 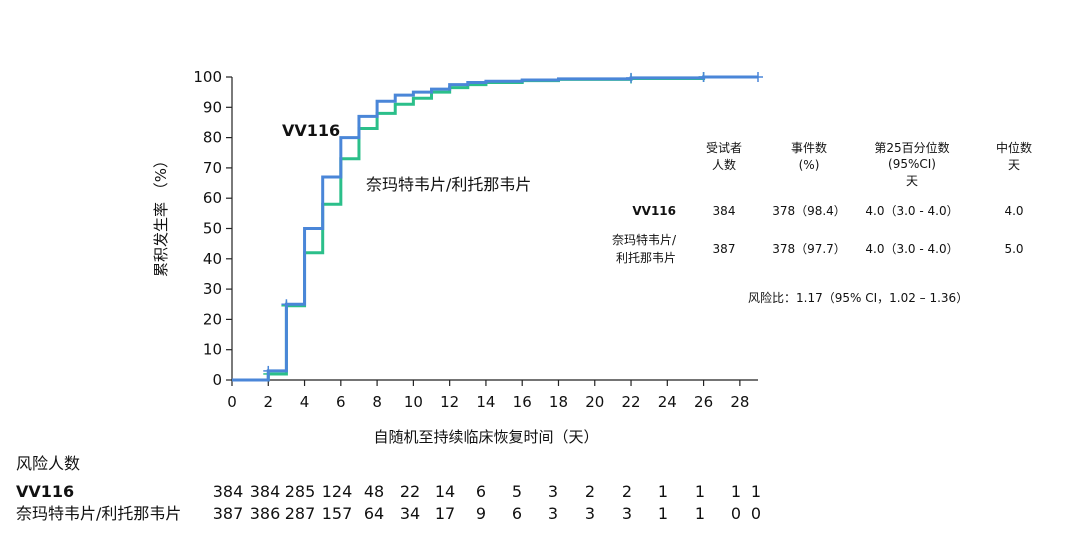 What do you see at coordinates (337, 491) in the screenshot?
I see `risk-value-vv116: 124` at bounding box center [337, 491].